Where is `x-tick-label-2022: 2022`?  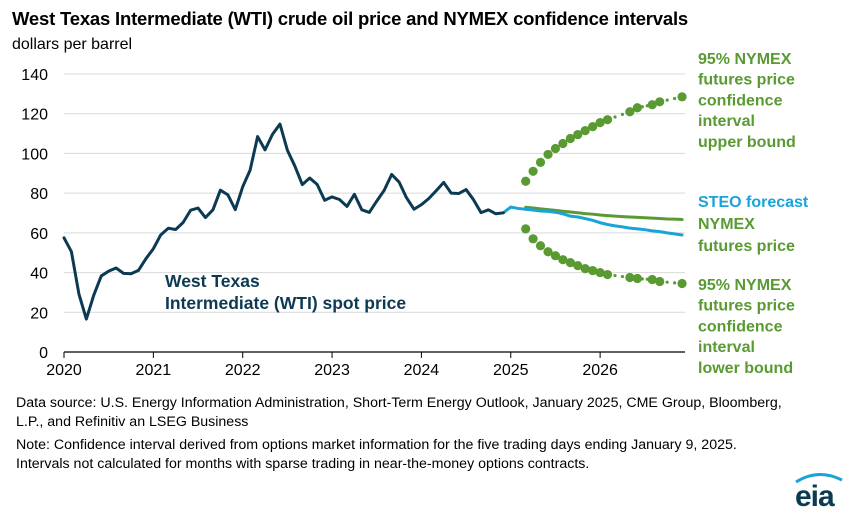
x-tick-label-2022: 2022 is located at coordinates (243, 370).